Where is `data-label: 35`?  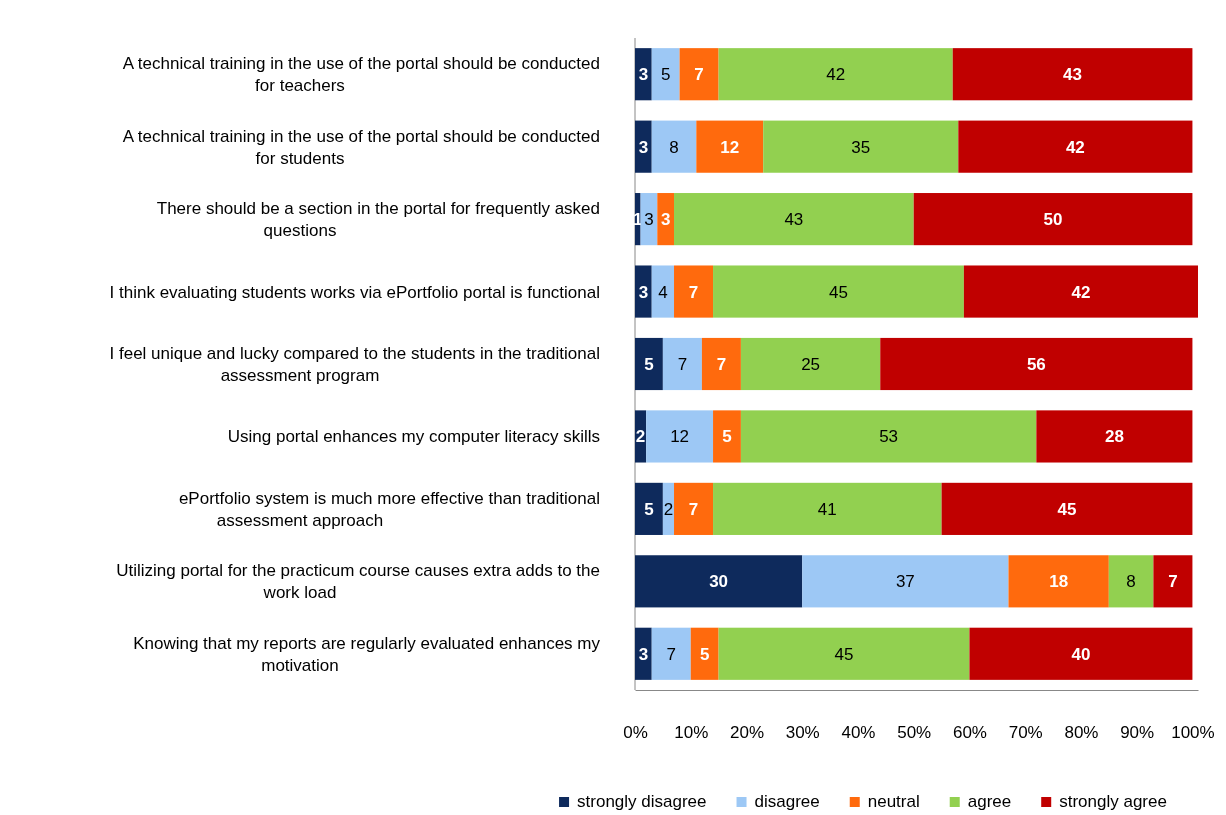 data-label: 35 is located at coordinates (861, 147).